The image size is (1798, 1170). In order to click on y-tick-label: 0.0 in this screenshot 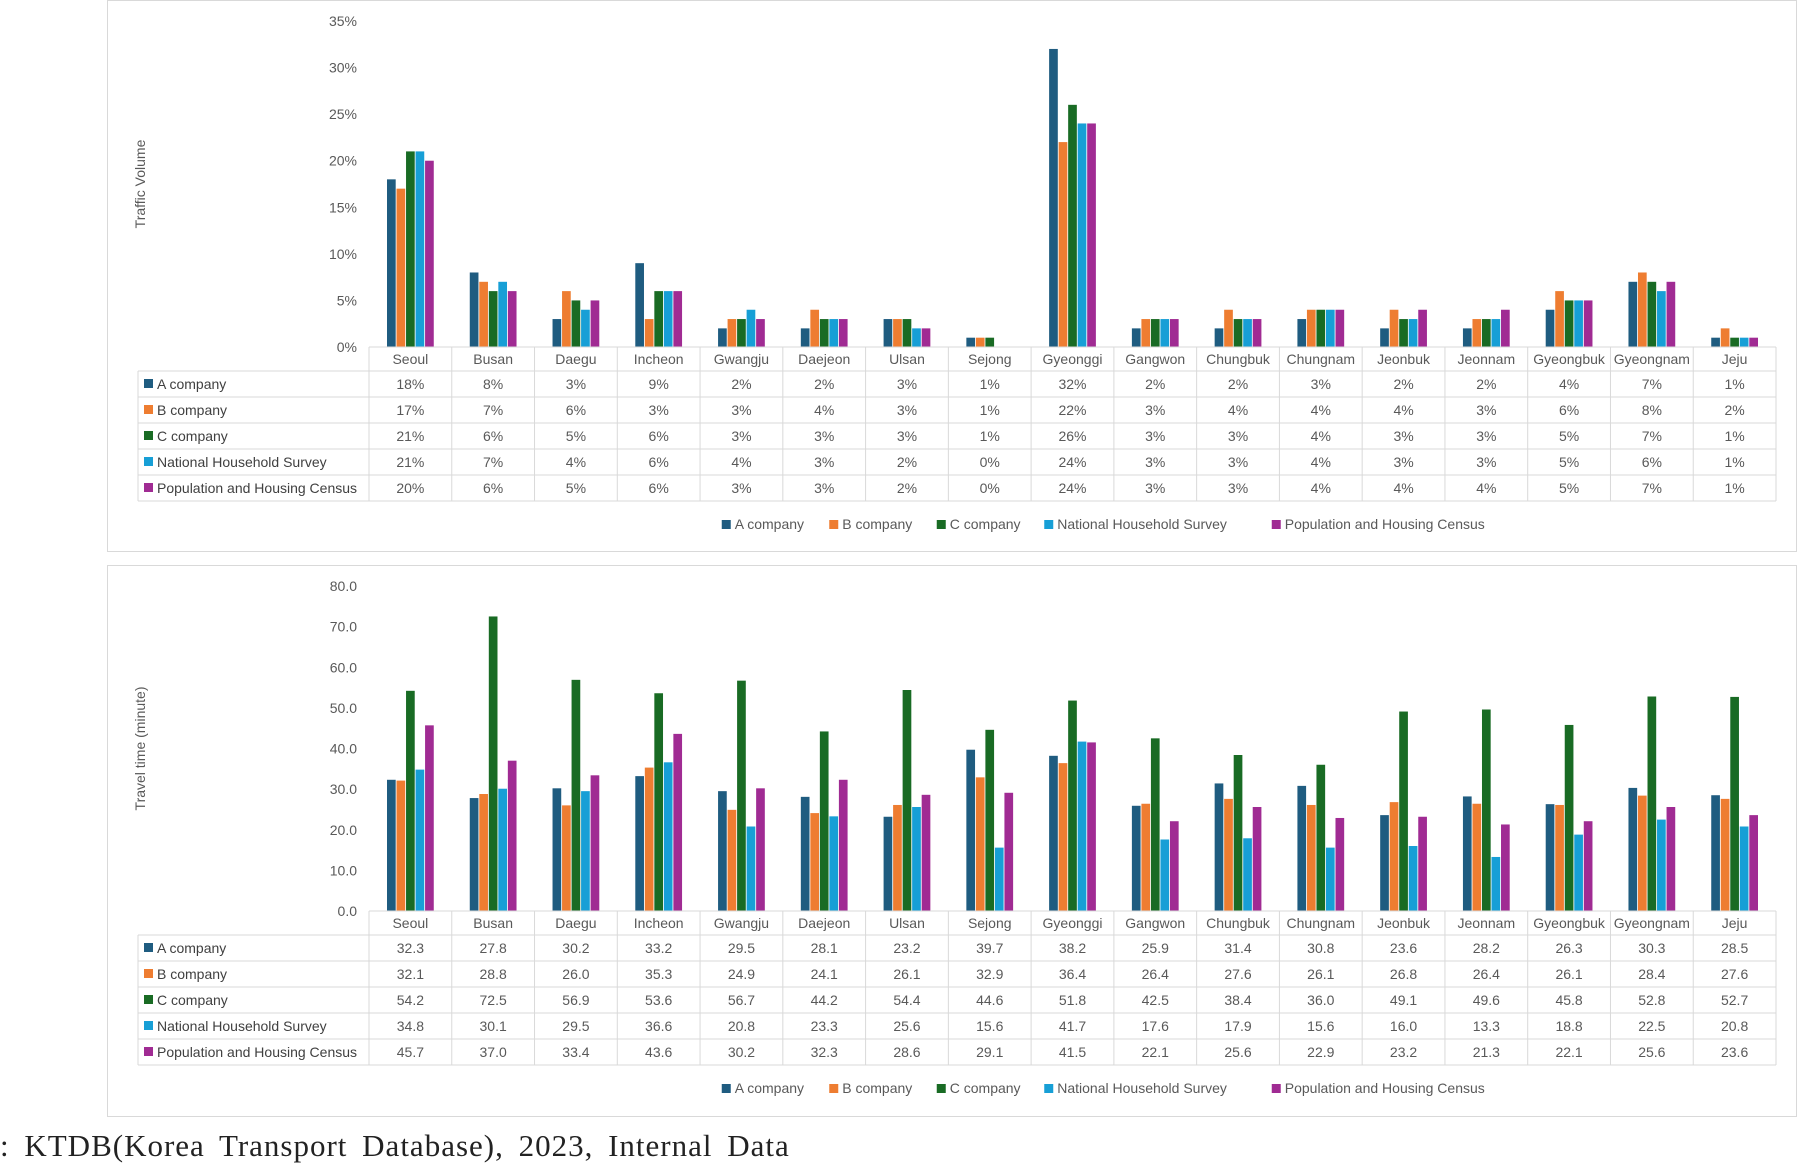, I will do `click(348, 911)`.